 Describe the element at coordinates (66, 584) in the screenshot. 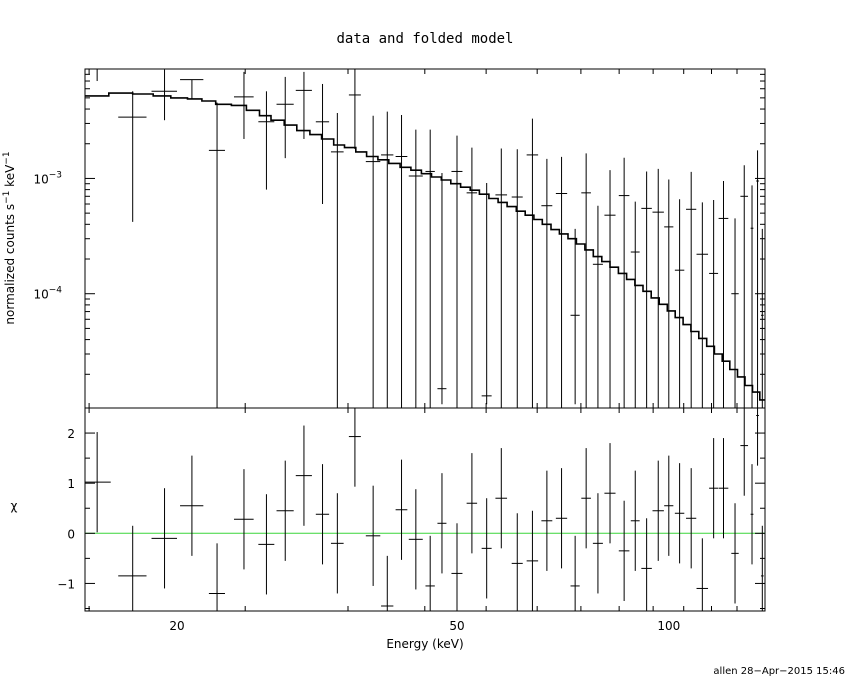

I see `y-tick-label: −1` at that location.